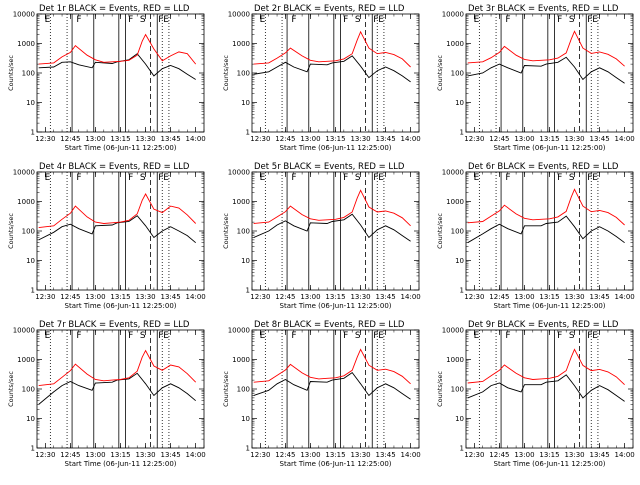 The width and height of the screenshot is (640, 485). I want to click on panel-title: Det 9r BLACK = Events, RED = LLD, so click(543, 325).